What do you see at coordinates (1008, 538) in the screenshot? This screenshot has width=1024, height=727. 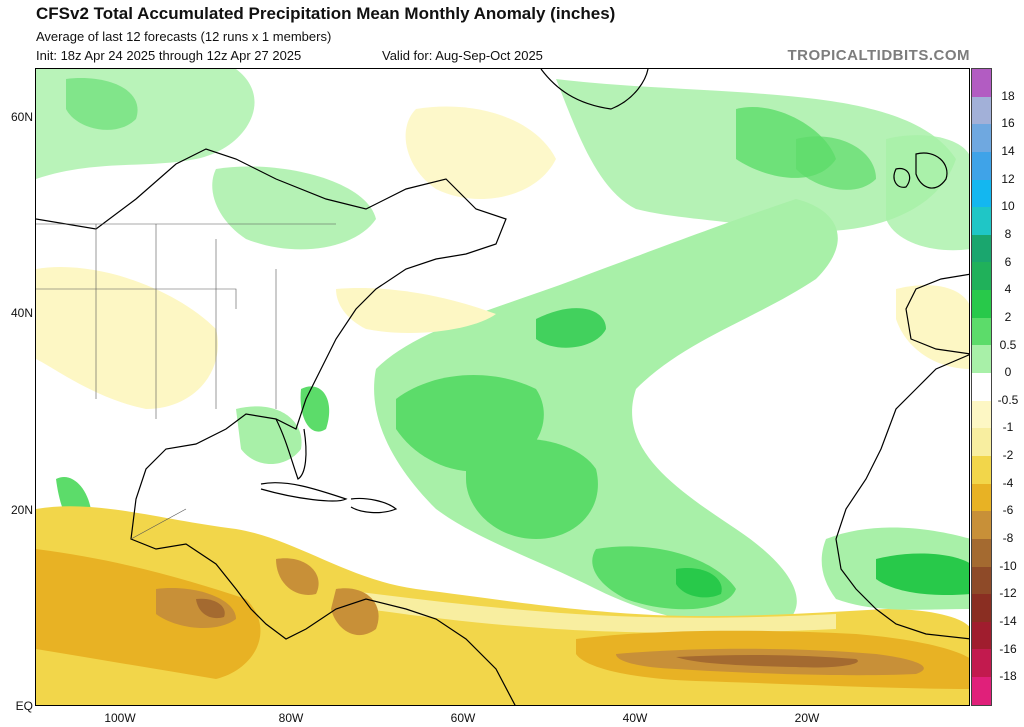 I see `colorbar-label: -8` at bounding box center [1008, 538].